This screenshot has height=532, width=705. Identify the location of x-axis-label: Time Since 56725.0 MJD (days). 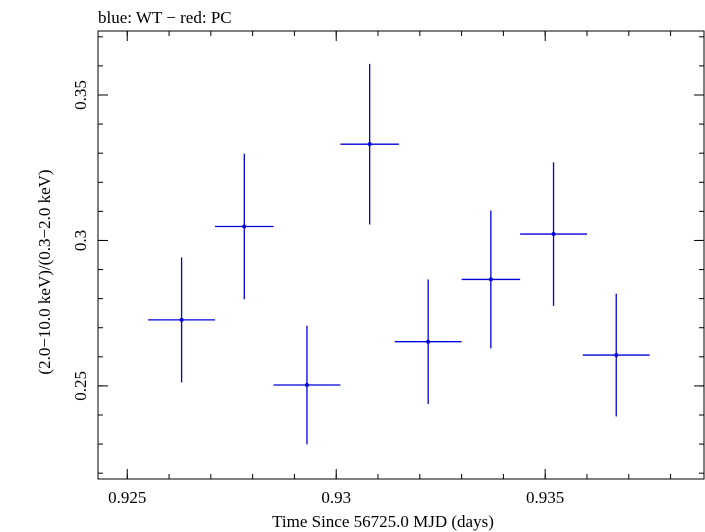
(383, 521).